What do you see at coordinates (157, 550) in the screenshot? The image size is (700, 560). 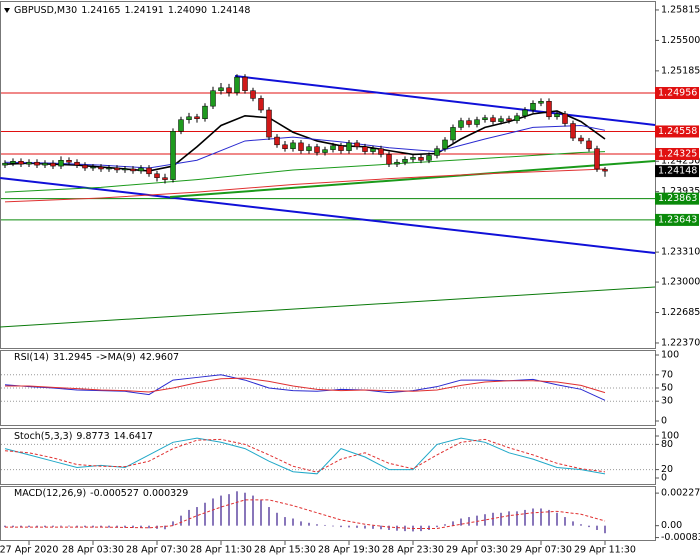 I see `x-tick-label: 28 Apr 07:30` at bounding box center [157, 550].